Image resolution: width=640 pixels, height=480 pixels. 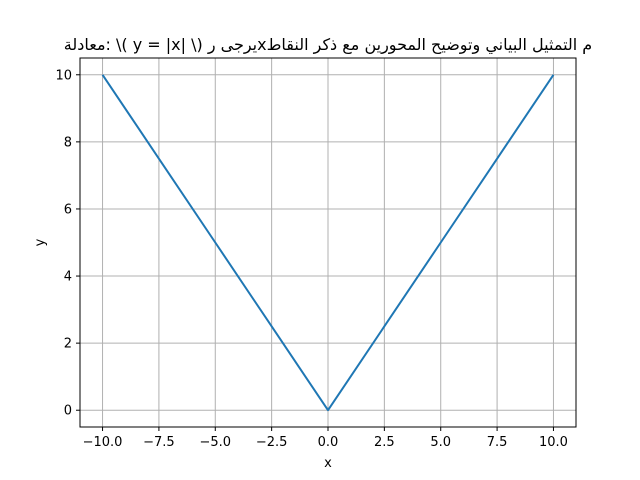 What do you see at coordinates (384, 442) in the screenshot?
I see `x-tick-label: 2.5` at bounding box center [384, 442].